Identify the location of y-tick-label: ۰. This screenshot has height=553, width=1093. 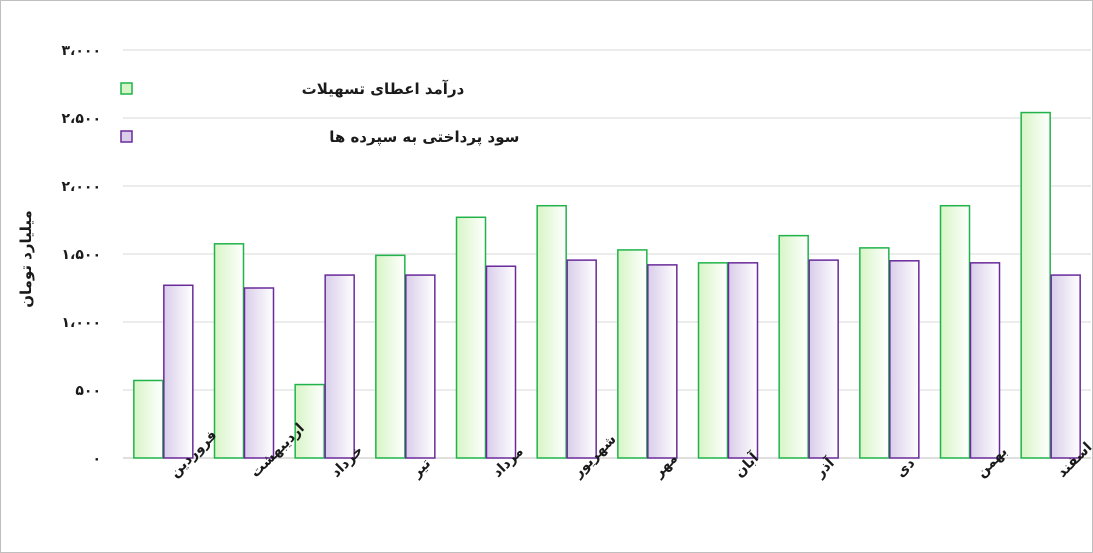
(96, 459).